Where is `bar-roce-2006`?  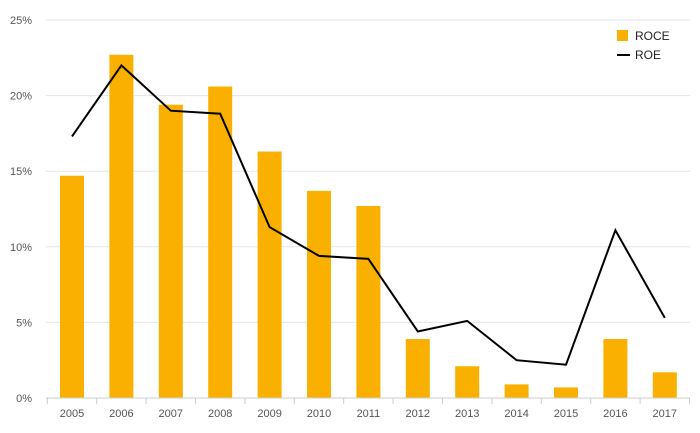
bar-roce-2006 is located at coordinates (121, 226).